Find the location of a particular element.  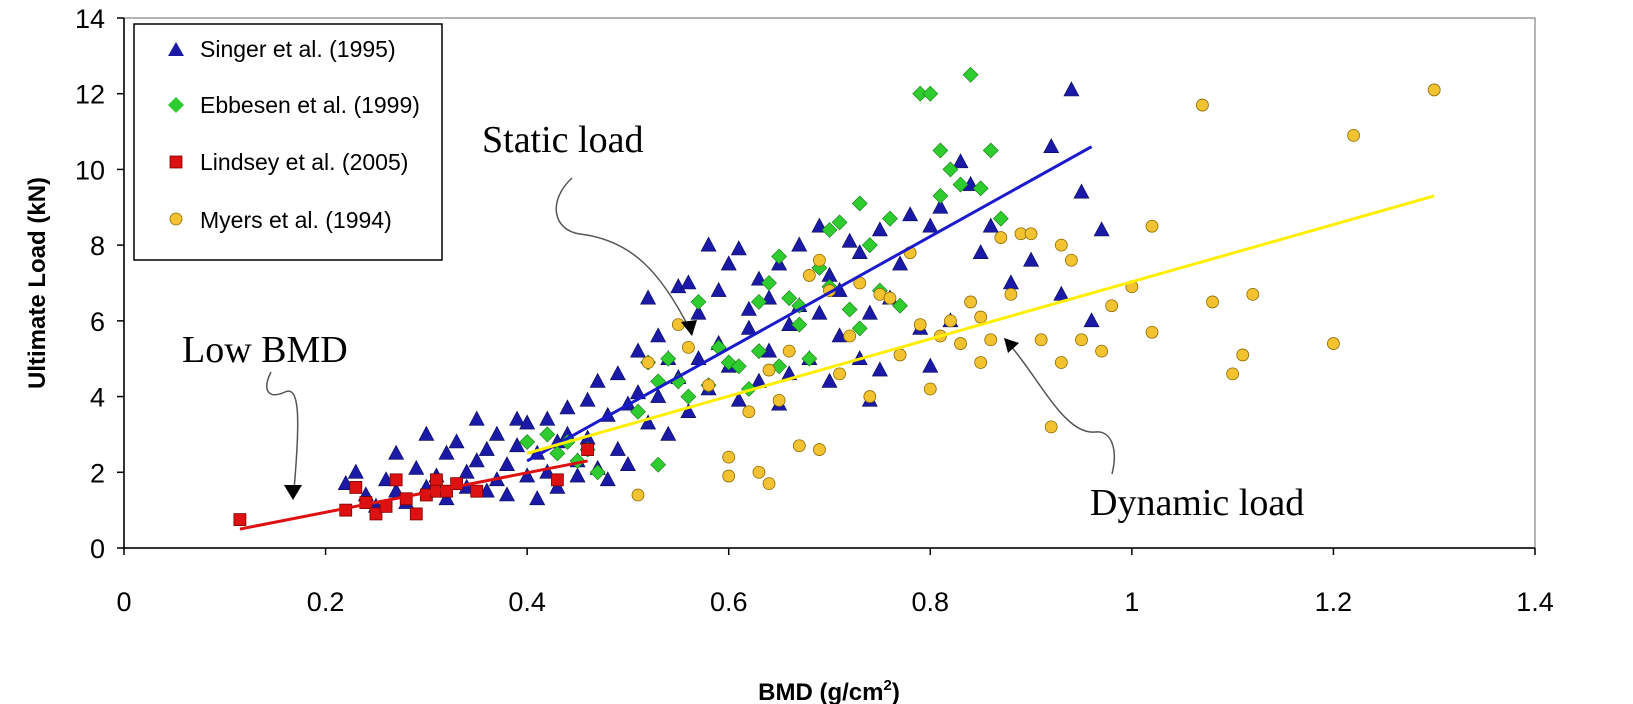

x-tick-label: 1.4 is located at coordinates (1535, 602).